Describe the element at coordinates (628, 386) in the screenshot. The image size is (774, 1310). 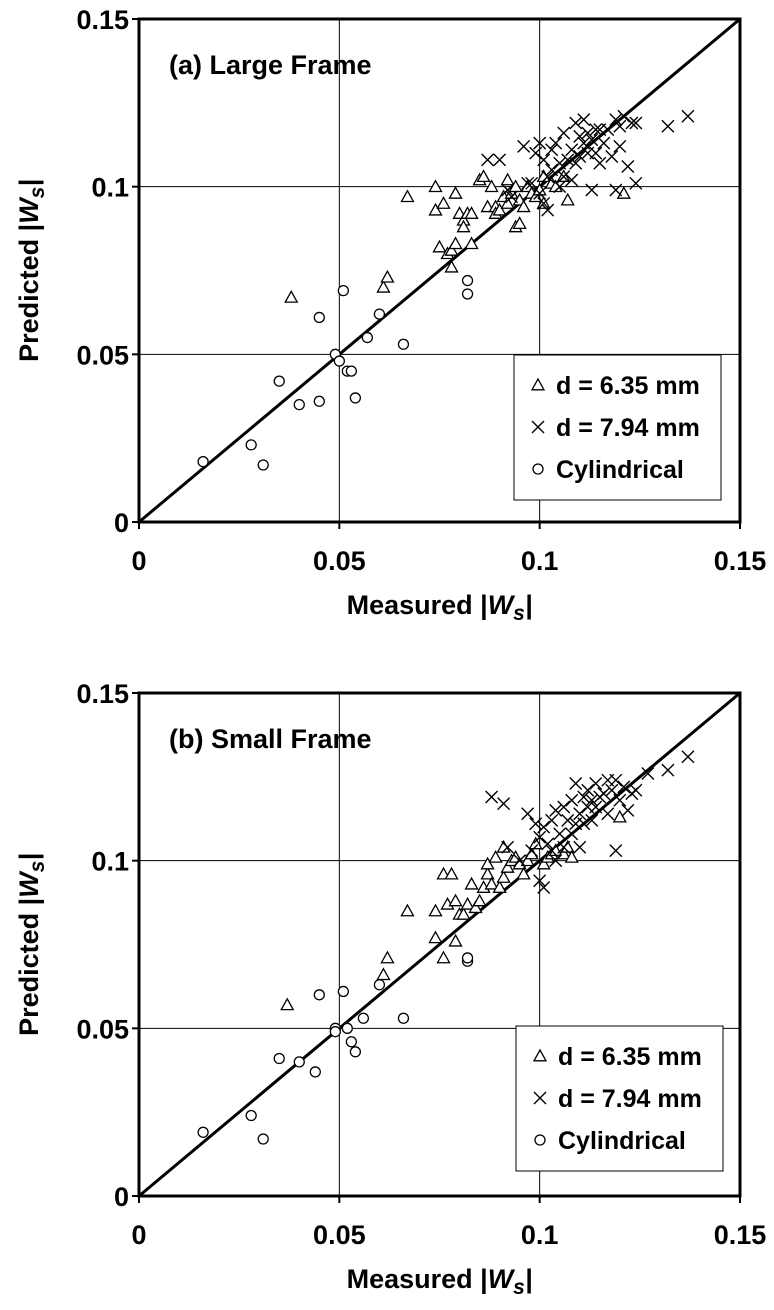
I see `legend-label: d = 6.35 mm` at that location.